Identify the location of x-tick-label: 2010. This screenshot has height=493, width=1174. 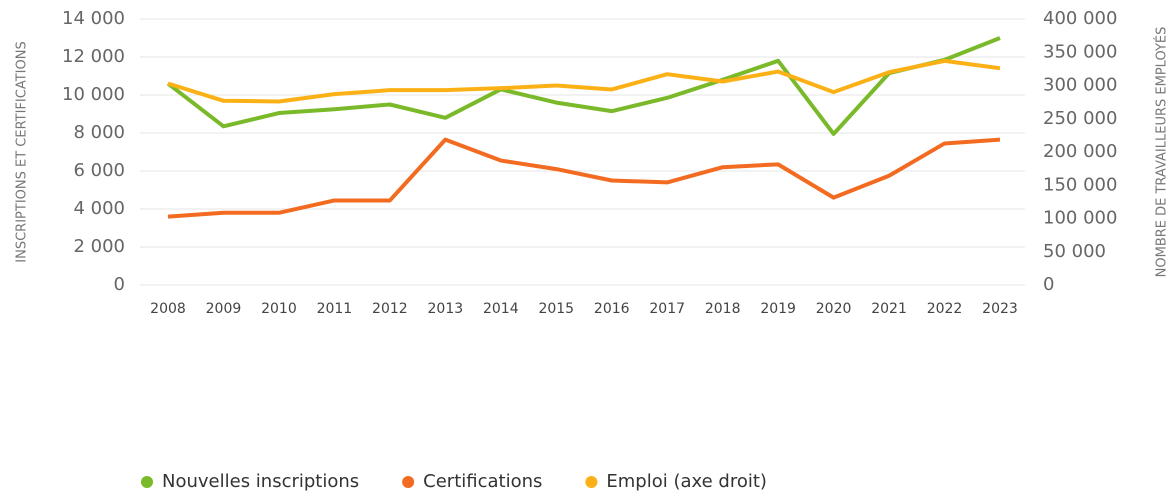
(279, 309).